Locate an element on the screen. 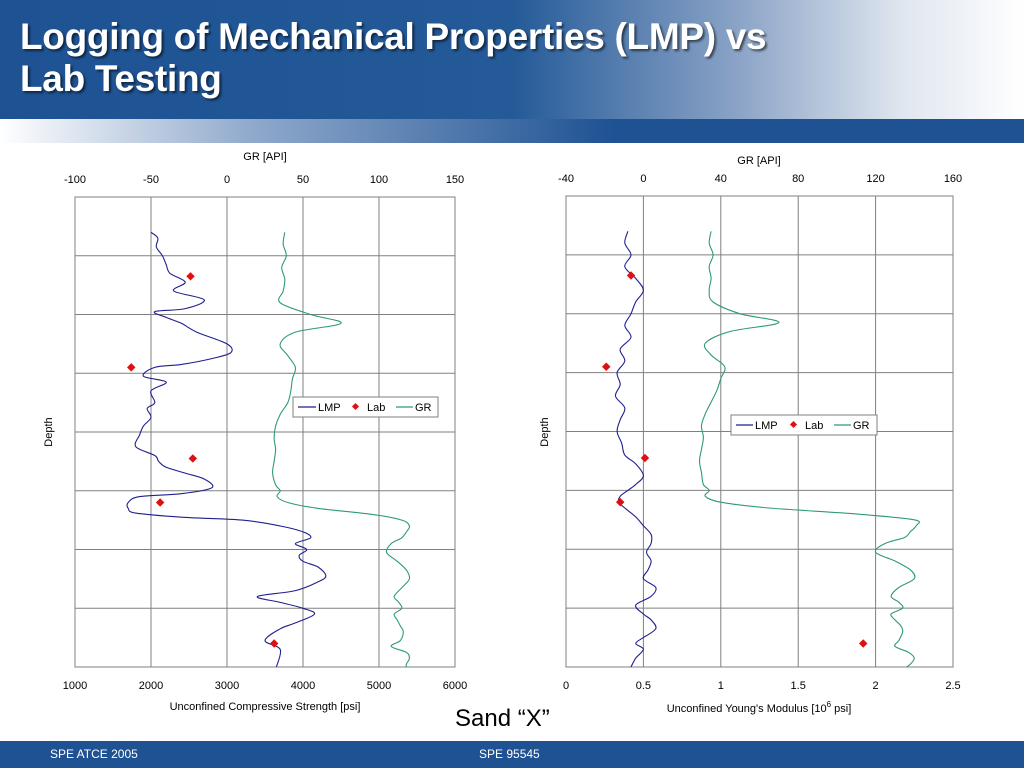 This screenshot has height=768, width=1024. footer-band: SPE ATCE 2005 SPE 95545 is located at coordinates (512, 754).